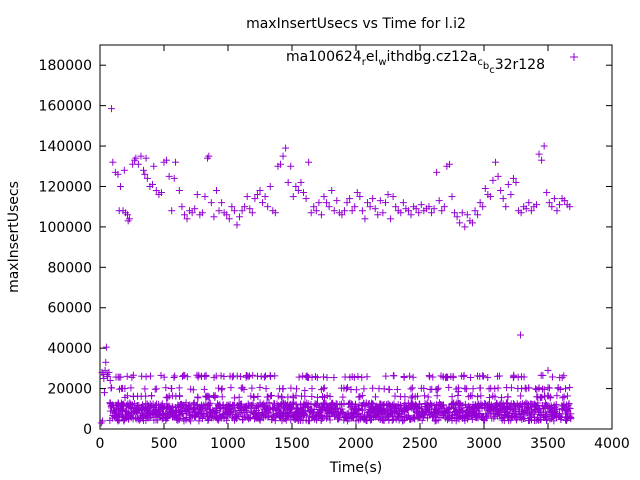  I want to click on x-axis-label: Time(s), so click(355, 468).